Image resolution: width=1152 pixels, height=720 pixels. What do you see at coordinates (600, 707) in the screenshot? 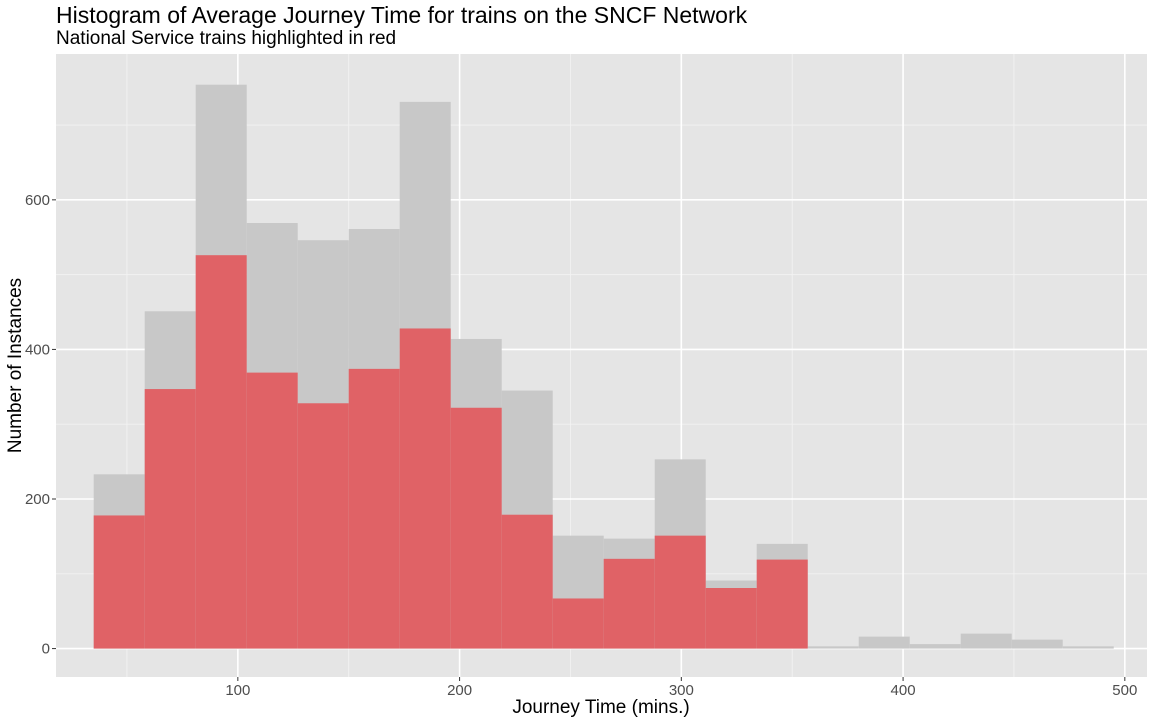
I see `x-axis-title: Journey Time (mins.)` at bounding box center [600, 707].